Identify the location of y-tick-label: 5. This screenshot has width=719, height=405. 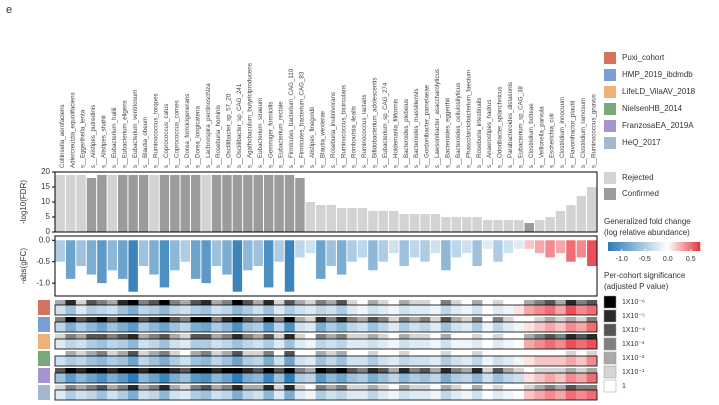
(48, 216).